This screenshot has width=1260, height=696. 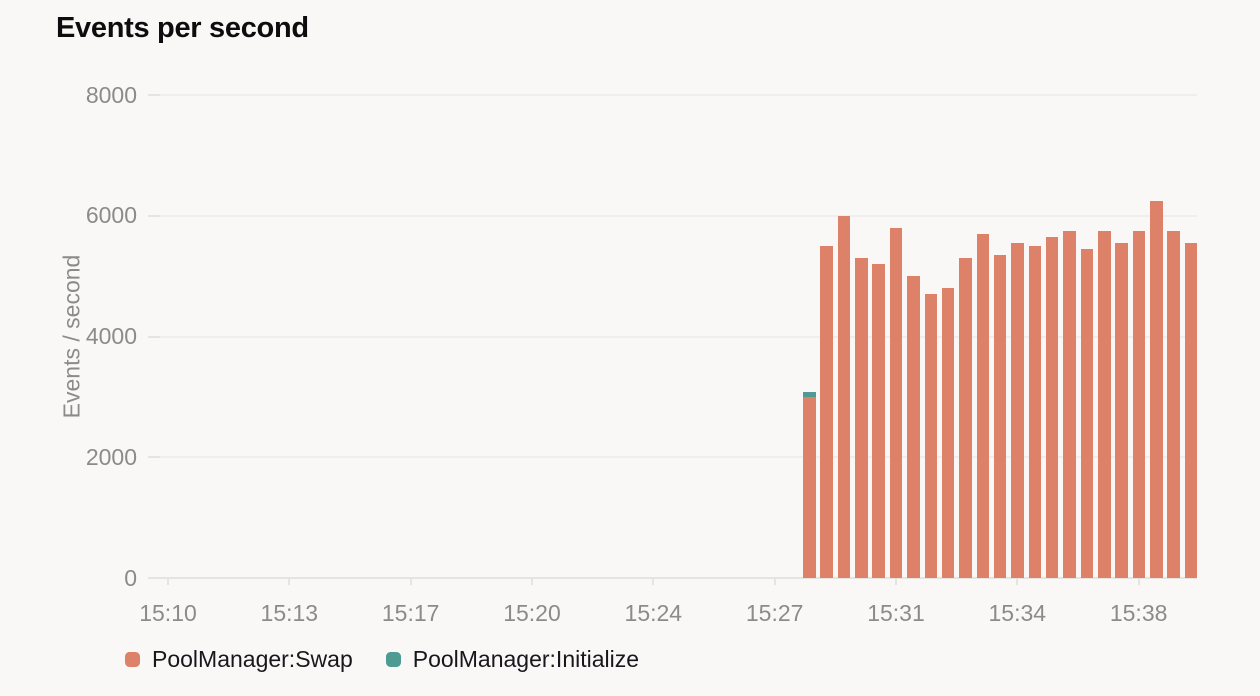 What do you see at coordinates (653, 613) in the screenshot?
I see `x-tick-label: 15:24` at bounding box center [653, 613].